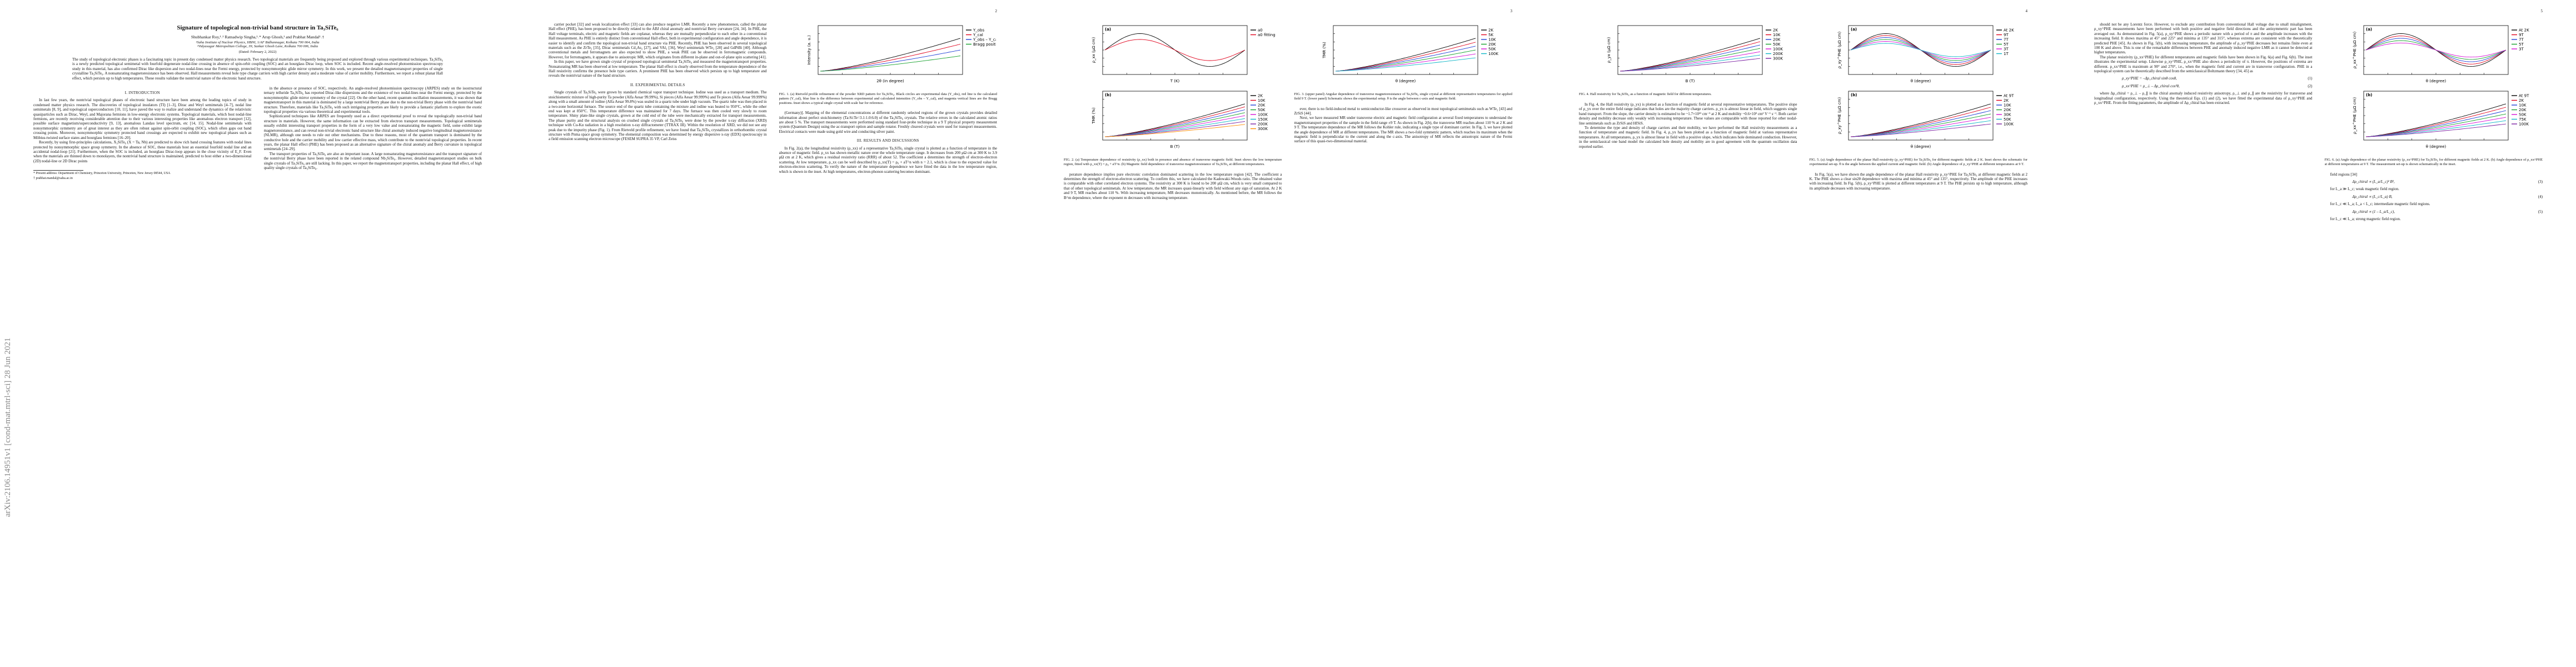 The width and height of the screenshot is (2576, 667). Describe the element at coordinates (979, 30) in the screenshot. I see `legend-label: Y_obs` at that location.